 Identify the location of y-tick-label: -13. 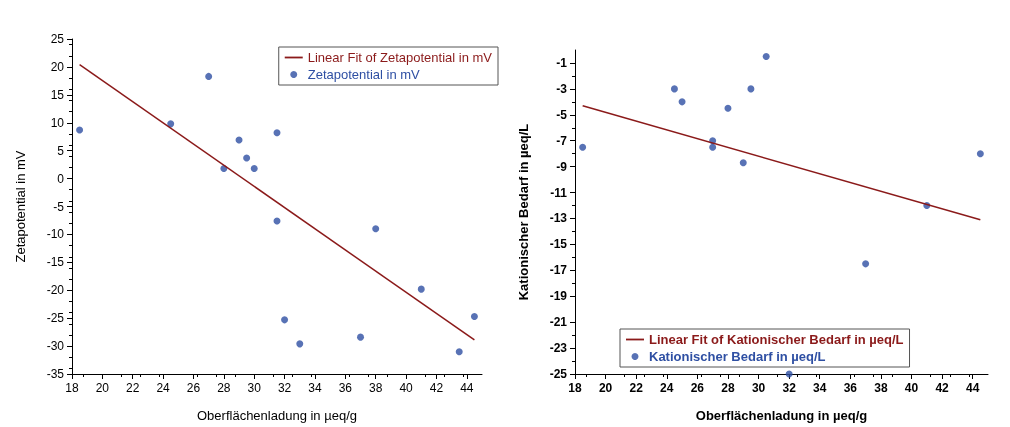
(558, 218).